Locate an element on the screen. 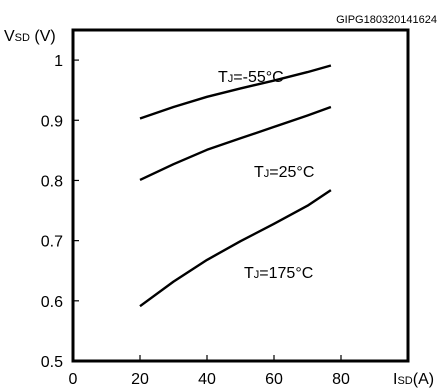 This screenshot has height=389, width=439. series-label: TJ=175°C is located at coordinates (278, 273).